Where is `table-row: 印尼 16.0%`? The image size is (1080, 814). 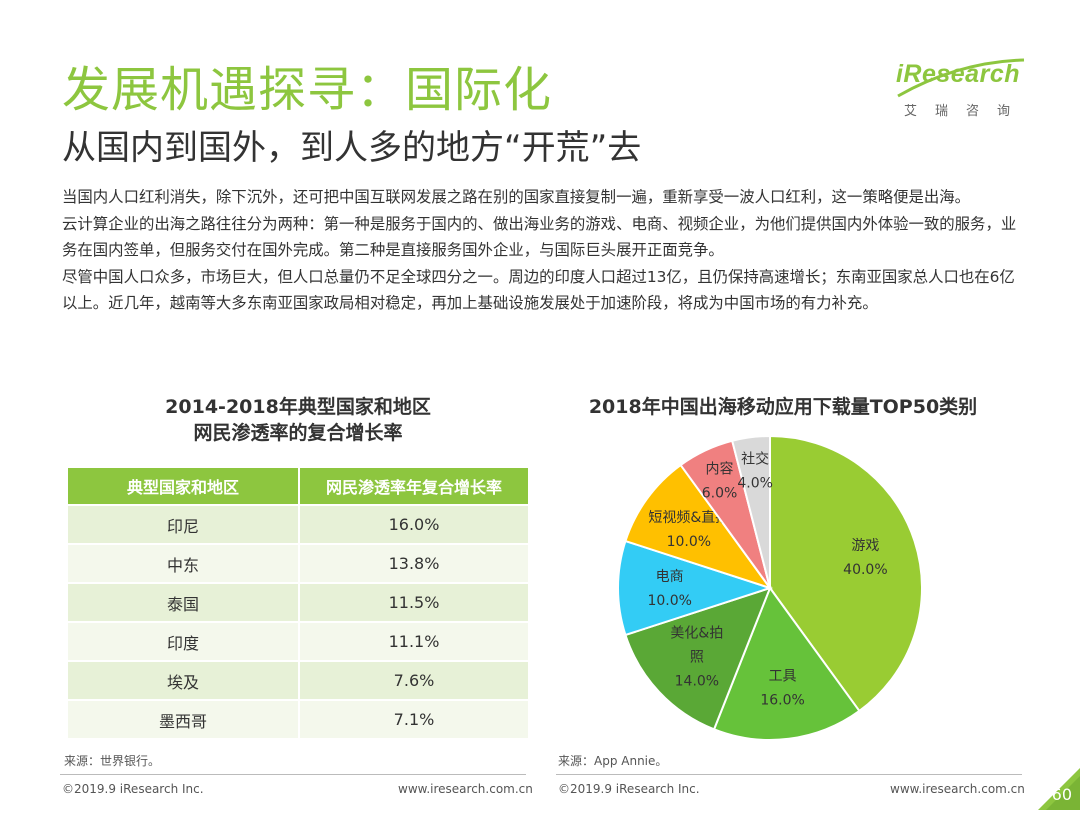
table-row: 印尼 16.0% is located at coordinates (298, 524).